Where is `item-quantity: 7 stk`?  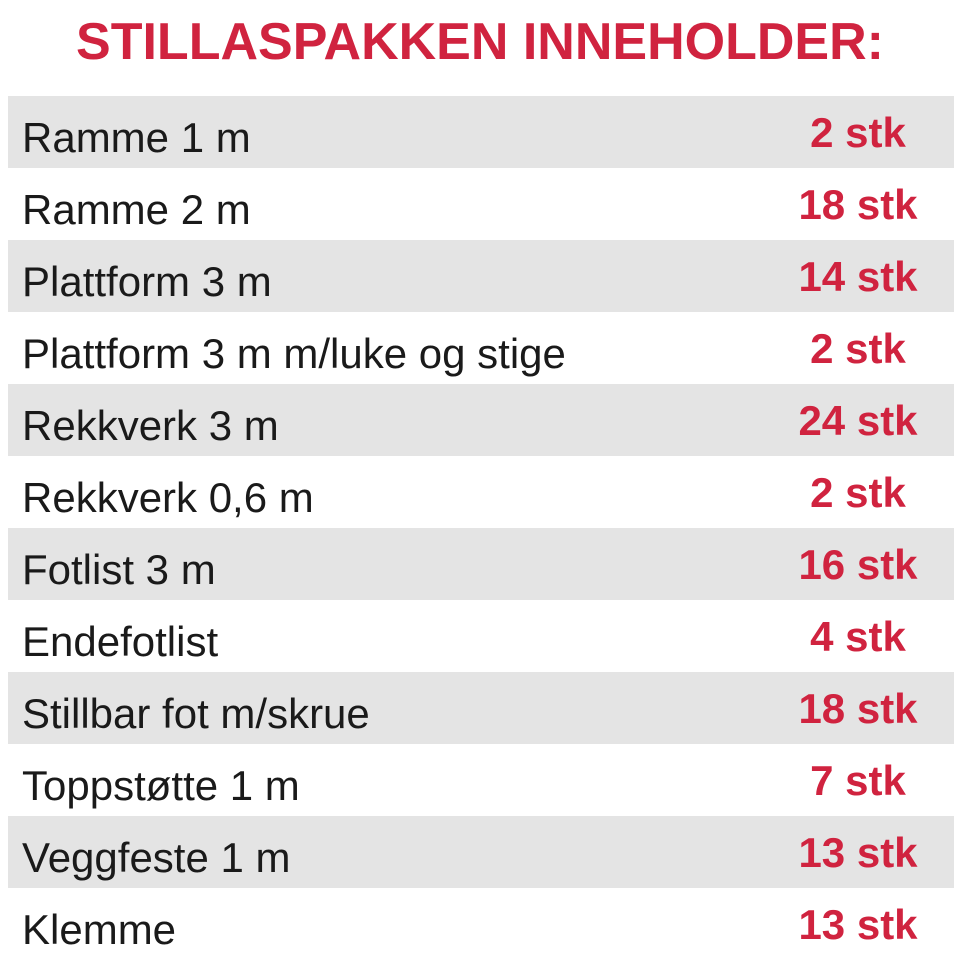
item-quantity: 7 stk is located at coordinates (858, 780).